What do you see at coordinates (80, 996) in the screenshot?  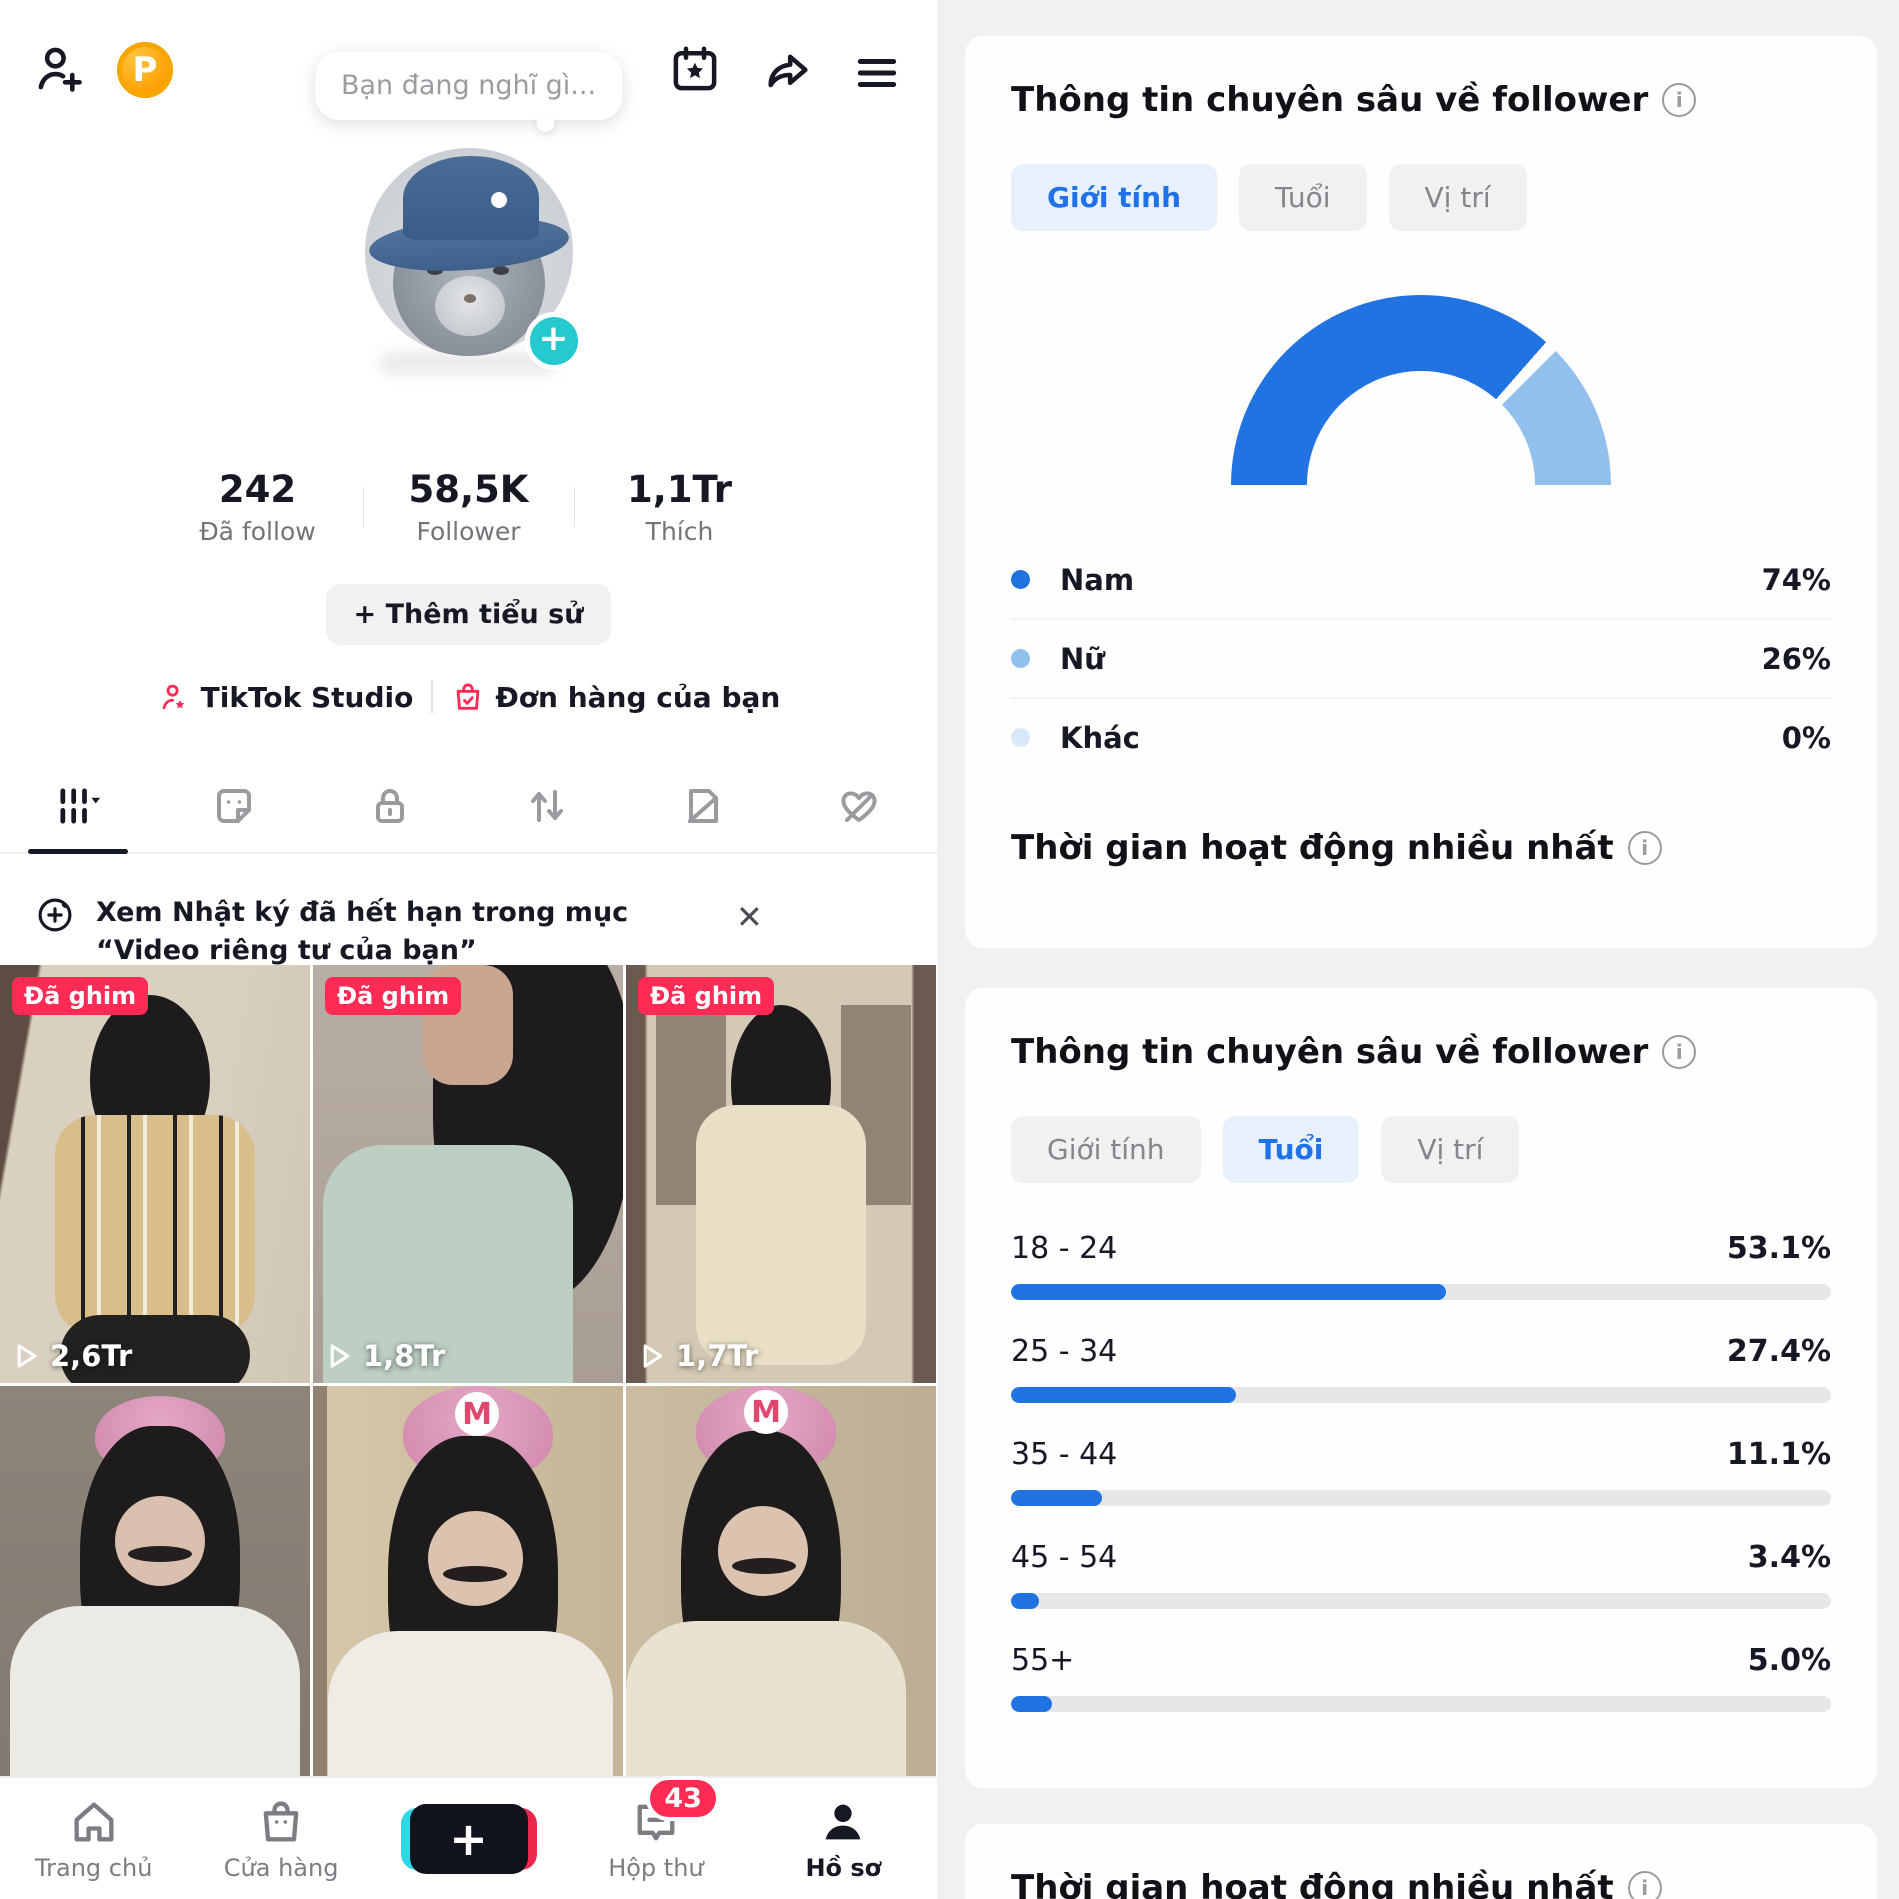 I see `pinned-badge: Đã ghim` at bounding box center [80, 996].